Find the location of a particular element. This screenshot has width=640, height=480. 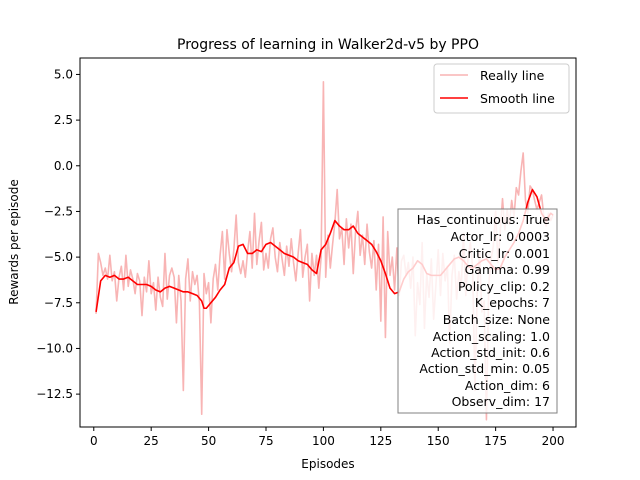

x-tick-label: 25 is located at coordinates (151, 441).